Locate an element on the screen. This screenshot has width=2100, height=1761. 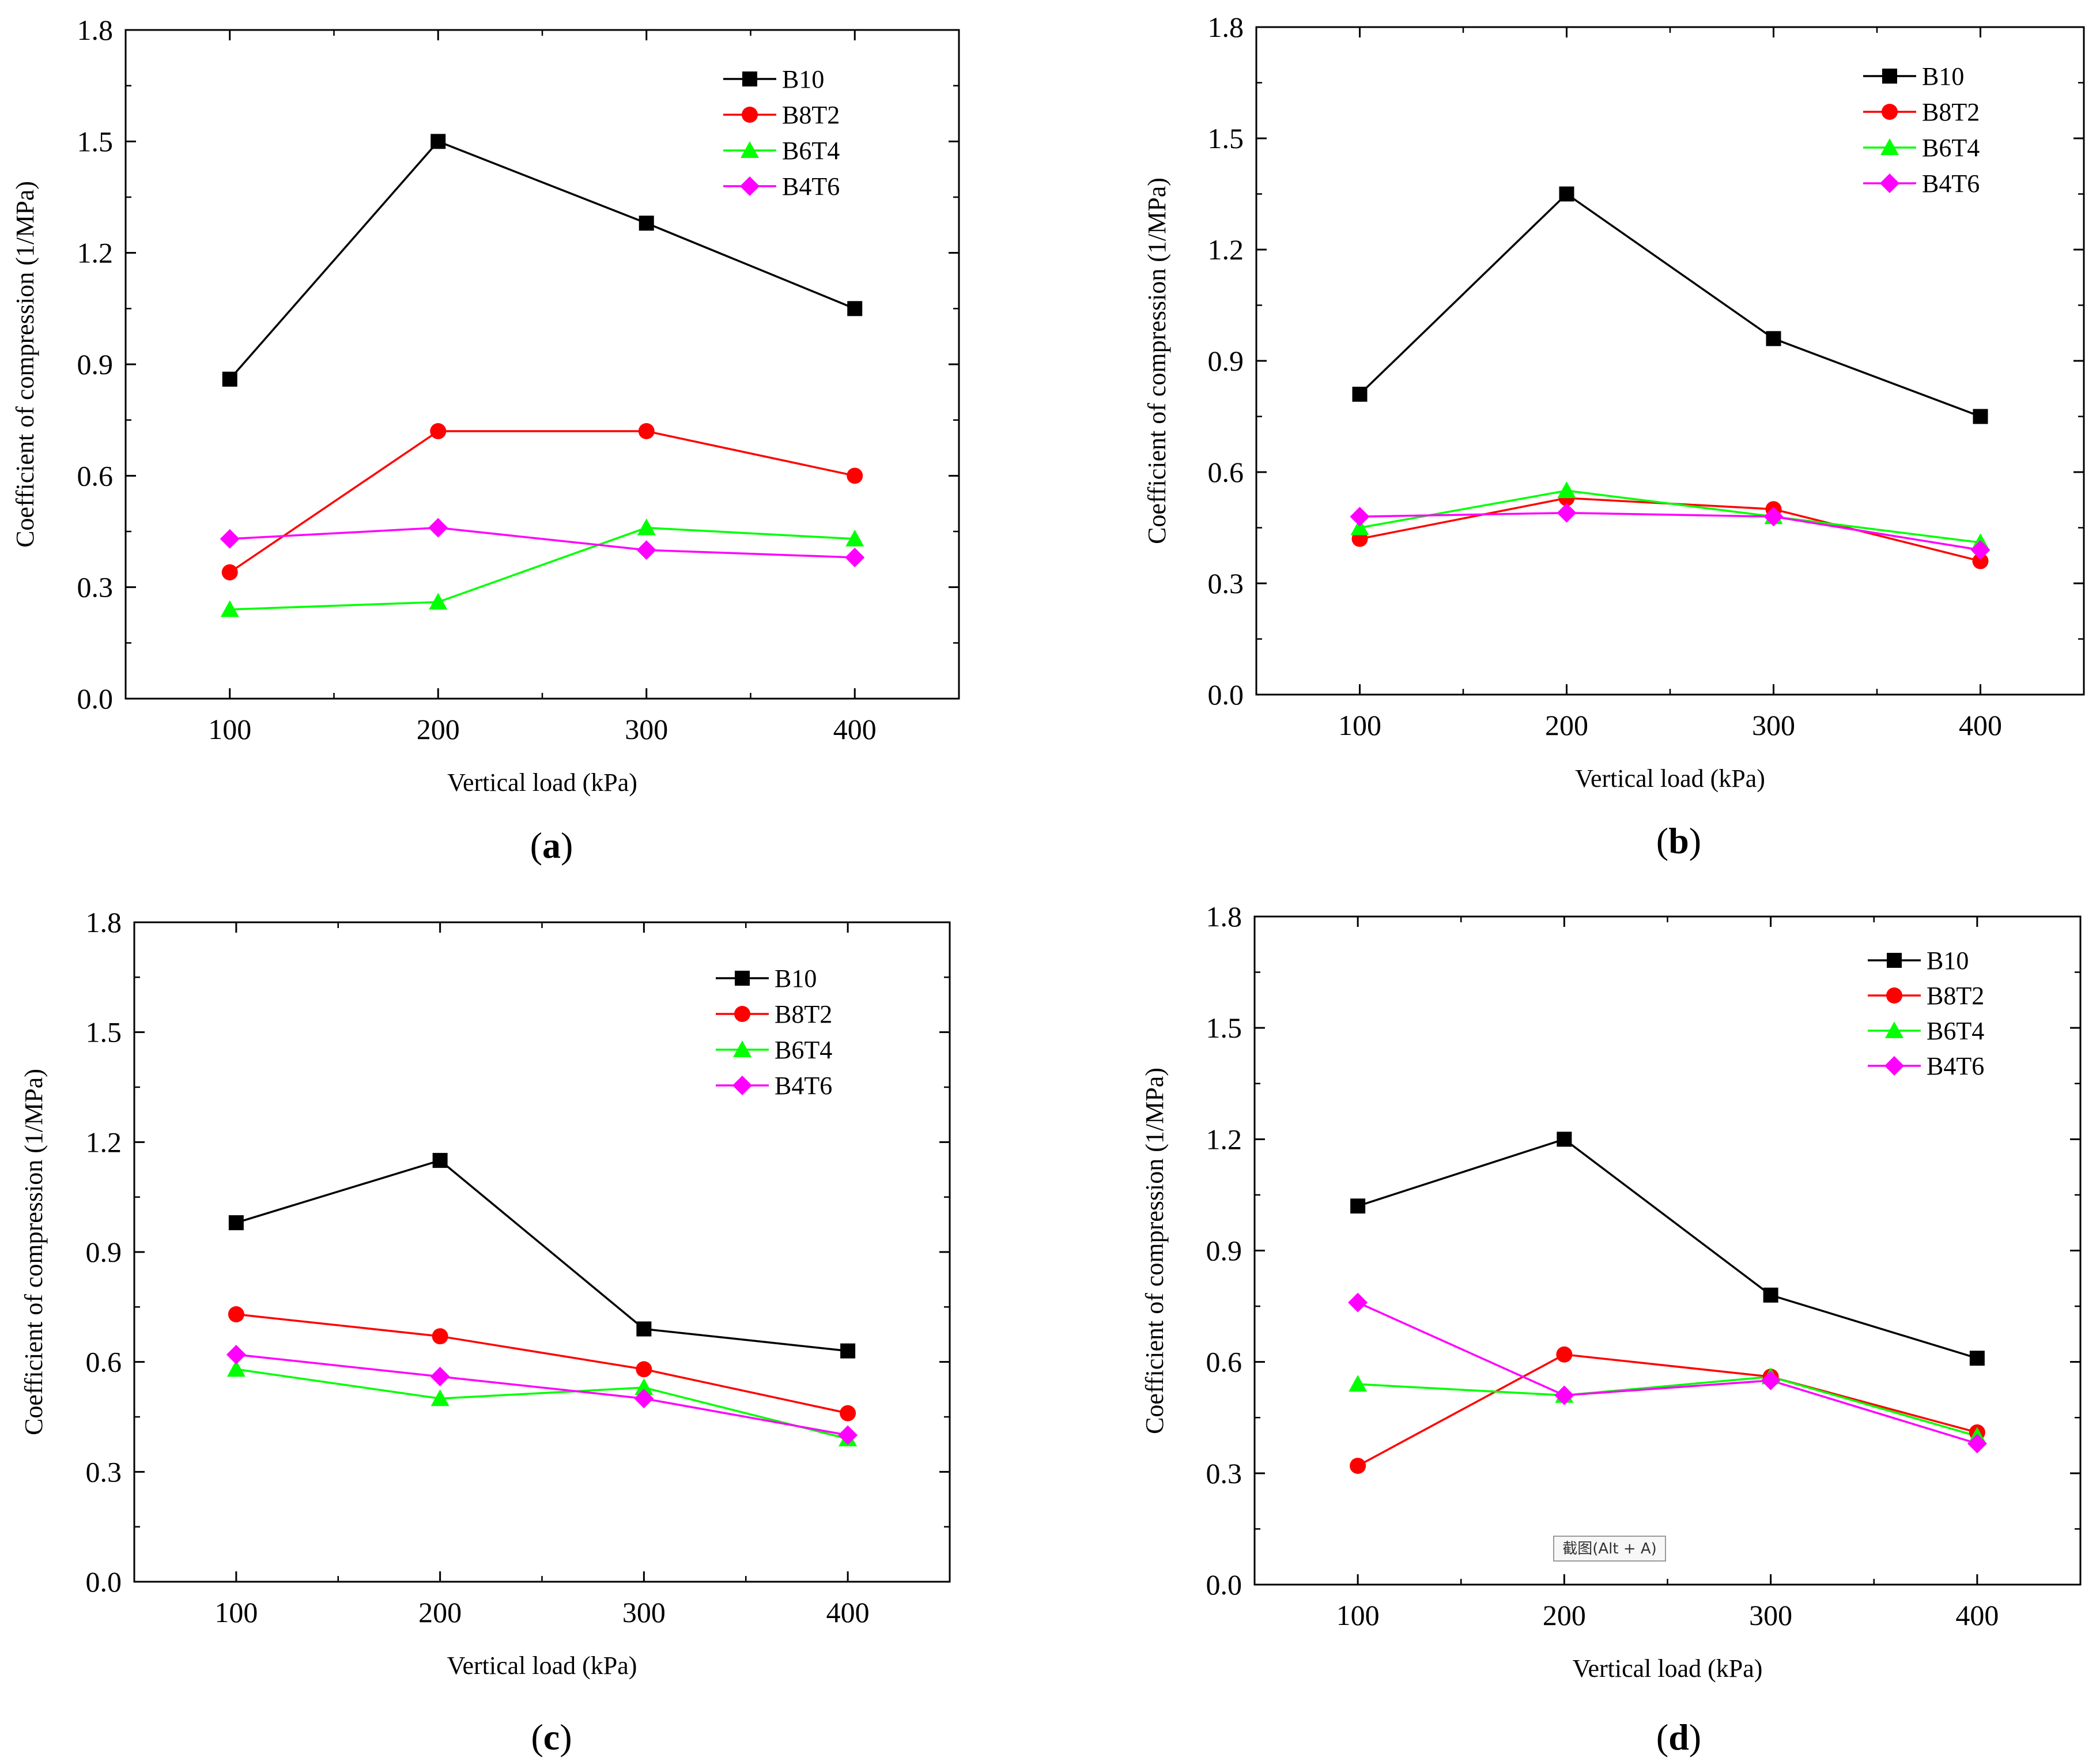
panel-label: (d) is located at coordinates (1678, 1737).